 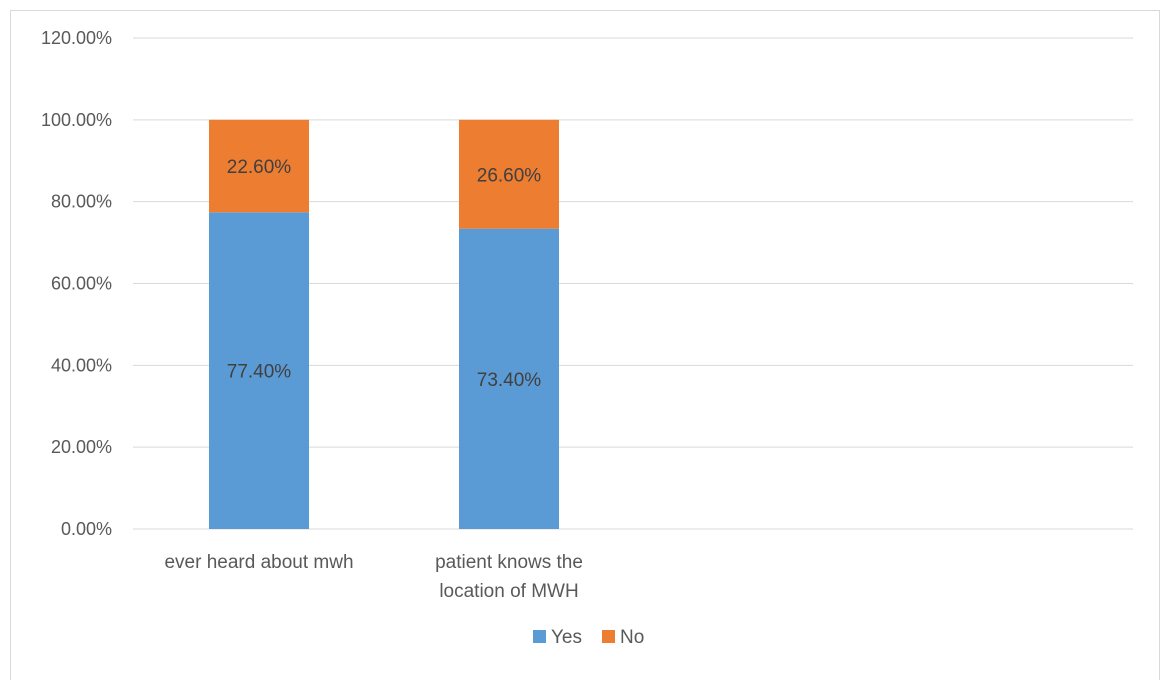 I want to click on data-label: 22.60%, so click(x=259, y=167).